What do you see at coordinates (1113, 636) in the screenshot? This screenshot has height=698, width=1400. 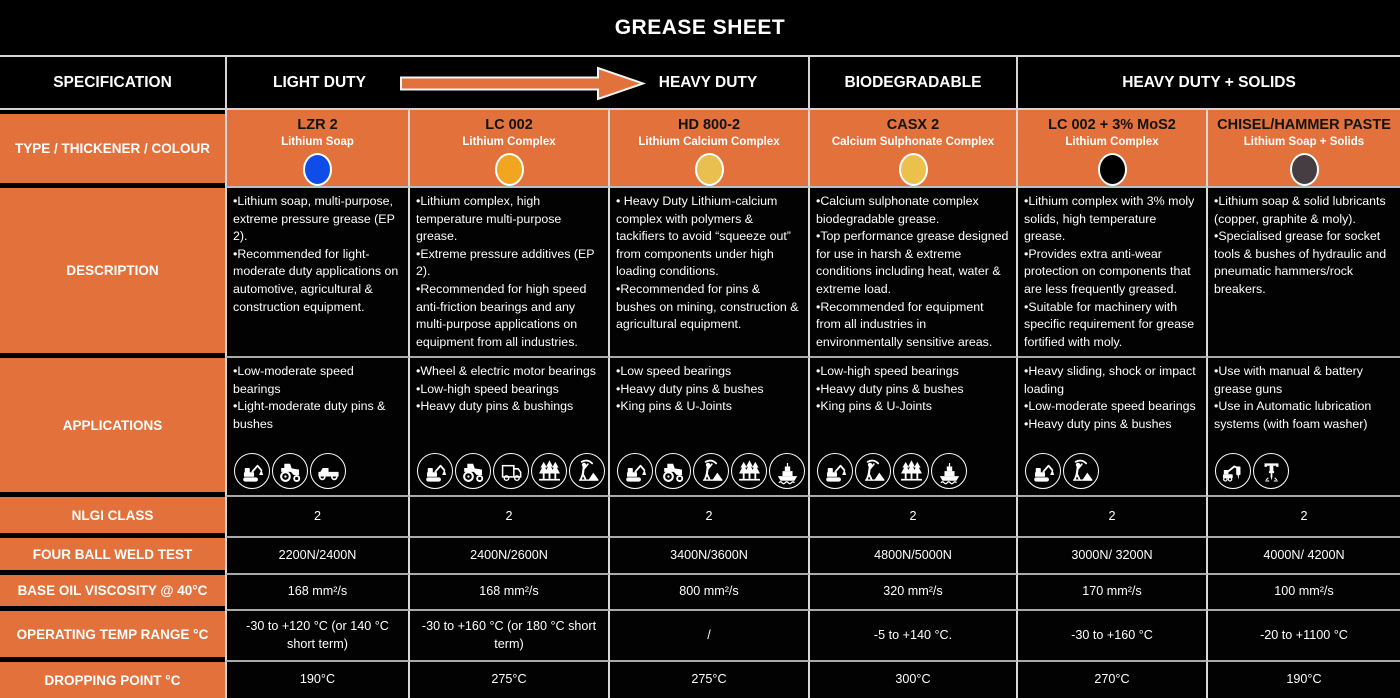 I see `temp-range-value: -30 to +160 °C` at bounding box center [1113, 636].